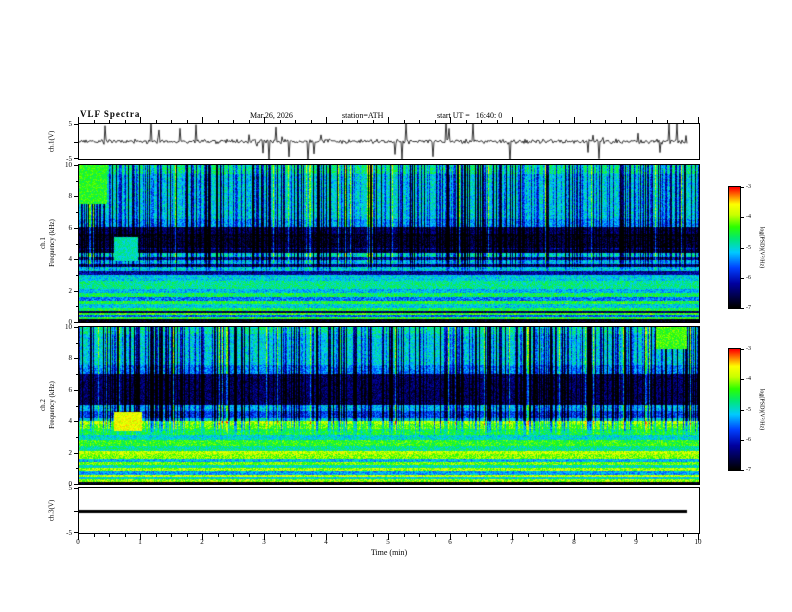 The width and height of the screenshot is (792, 612). I want to click on ch2-y-tick-label: 4, so click(70, 421).